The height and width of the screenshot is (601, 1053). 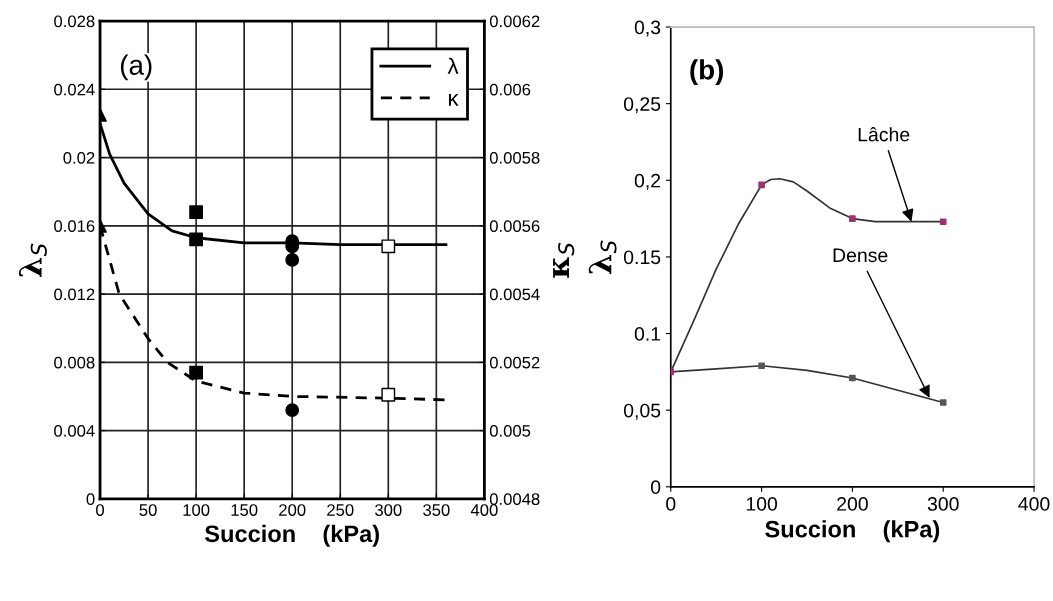 What do you see at coordinates (340, 510) in the screenshot?
I see `x-tick-label: 250` at bounding box center [340, 510].